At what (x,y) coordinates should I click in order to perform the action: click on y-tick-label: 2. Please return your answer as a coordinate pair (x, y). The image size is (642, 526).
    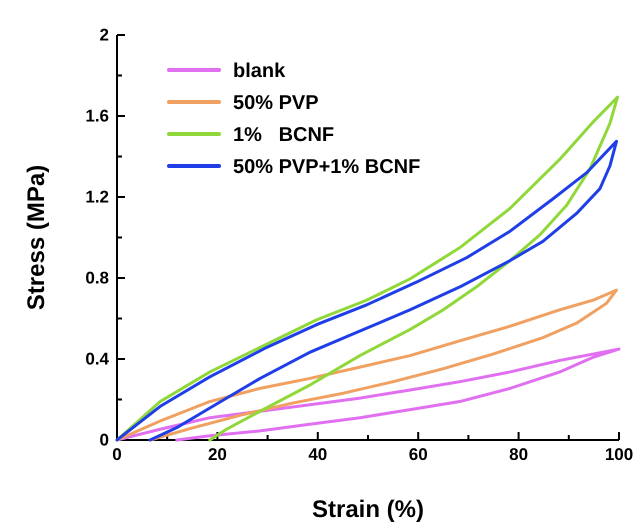
    Looking at the image, I should click on (104, 34).